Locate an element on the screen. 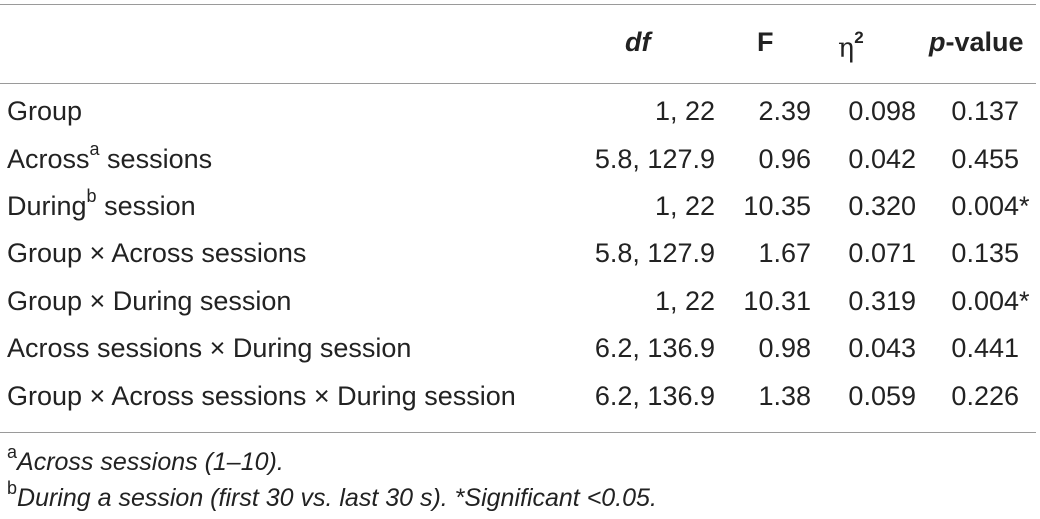 This screenshot has width=1040, height=519. cell-p-value: 0.441 is located at coordinates (974, 348).